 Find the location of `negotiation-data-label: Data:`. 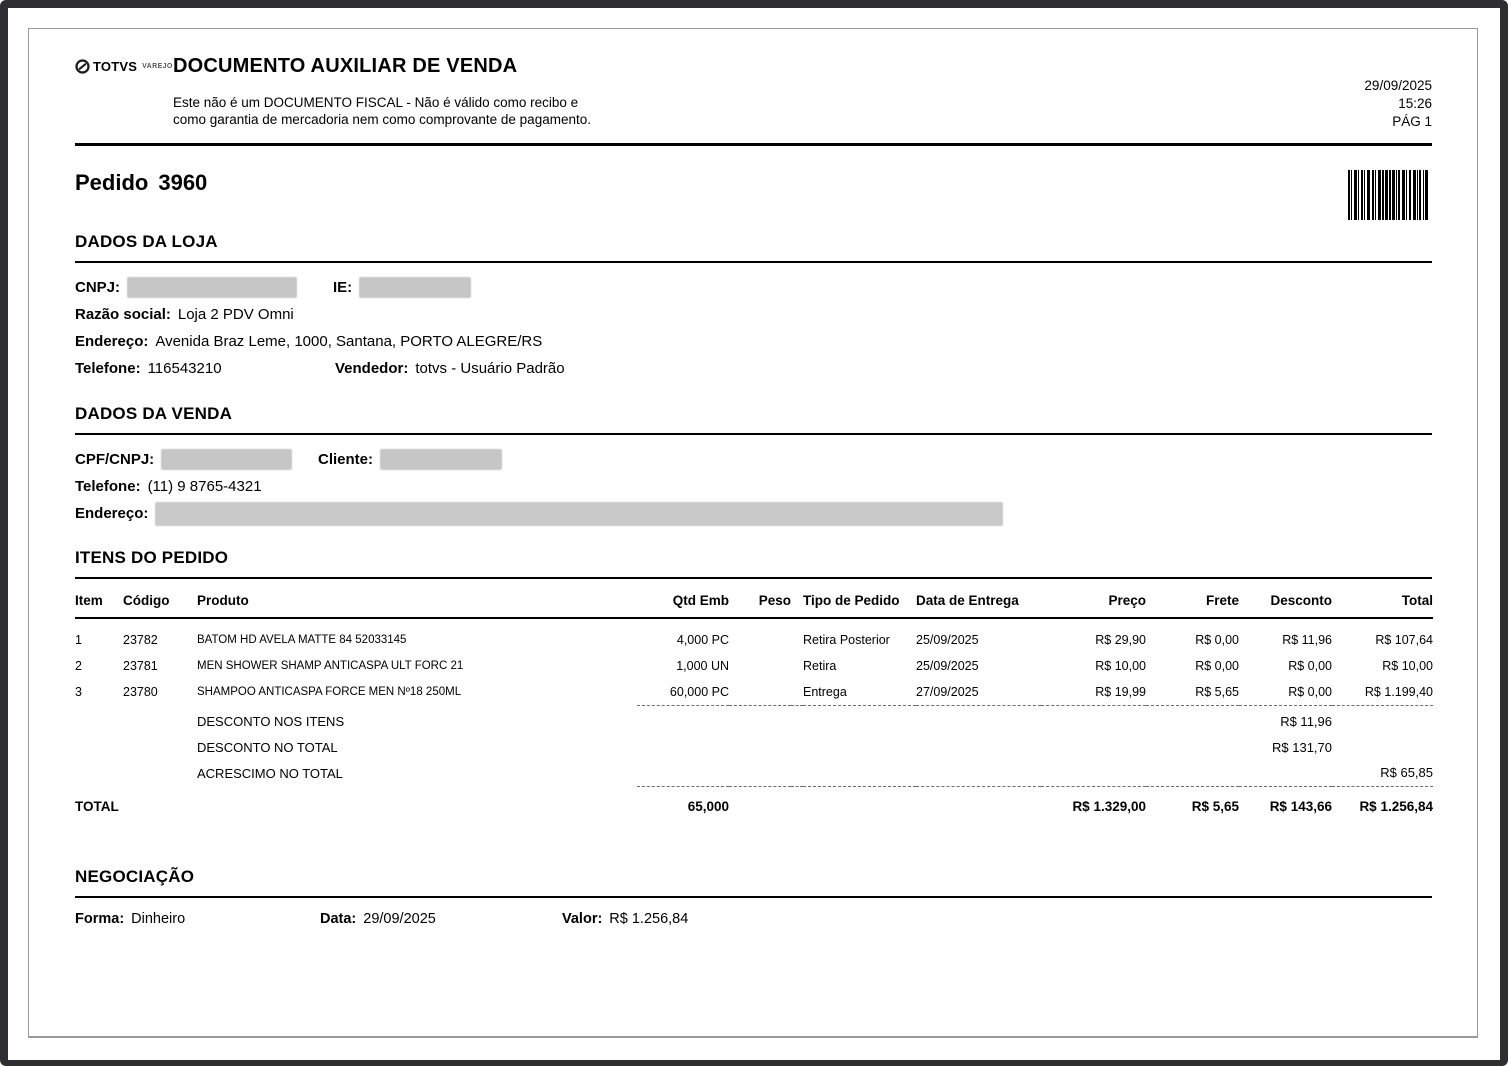

negotiation-data-label: Data: is located at coordinates (338, 919).